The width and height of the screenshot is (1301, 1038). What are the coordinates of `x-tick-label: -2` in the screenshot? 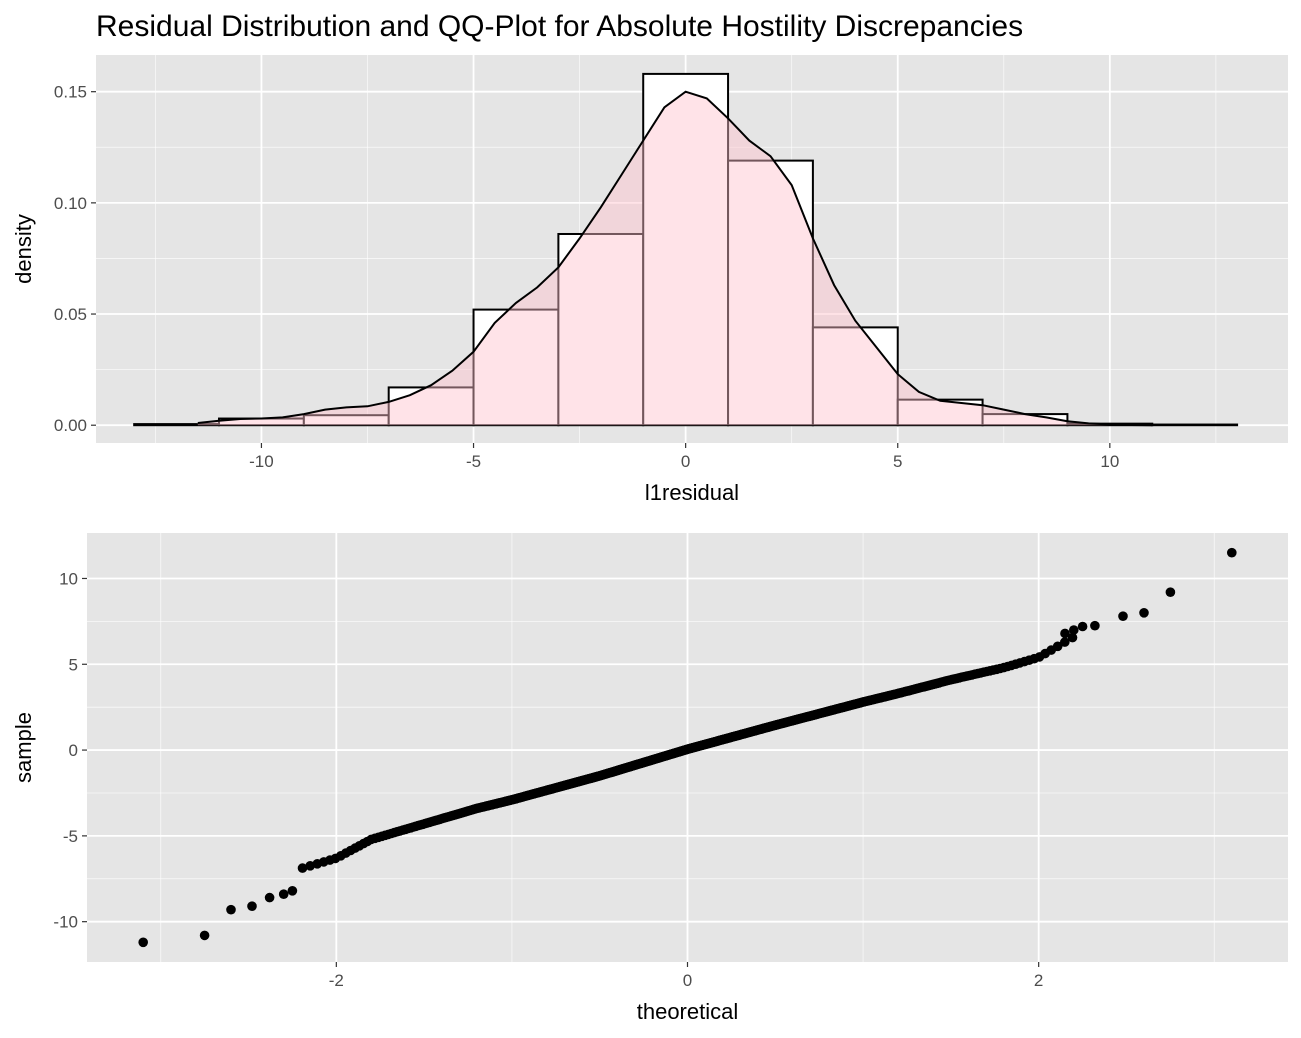 It's located at (336, 980).